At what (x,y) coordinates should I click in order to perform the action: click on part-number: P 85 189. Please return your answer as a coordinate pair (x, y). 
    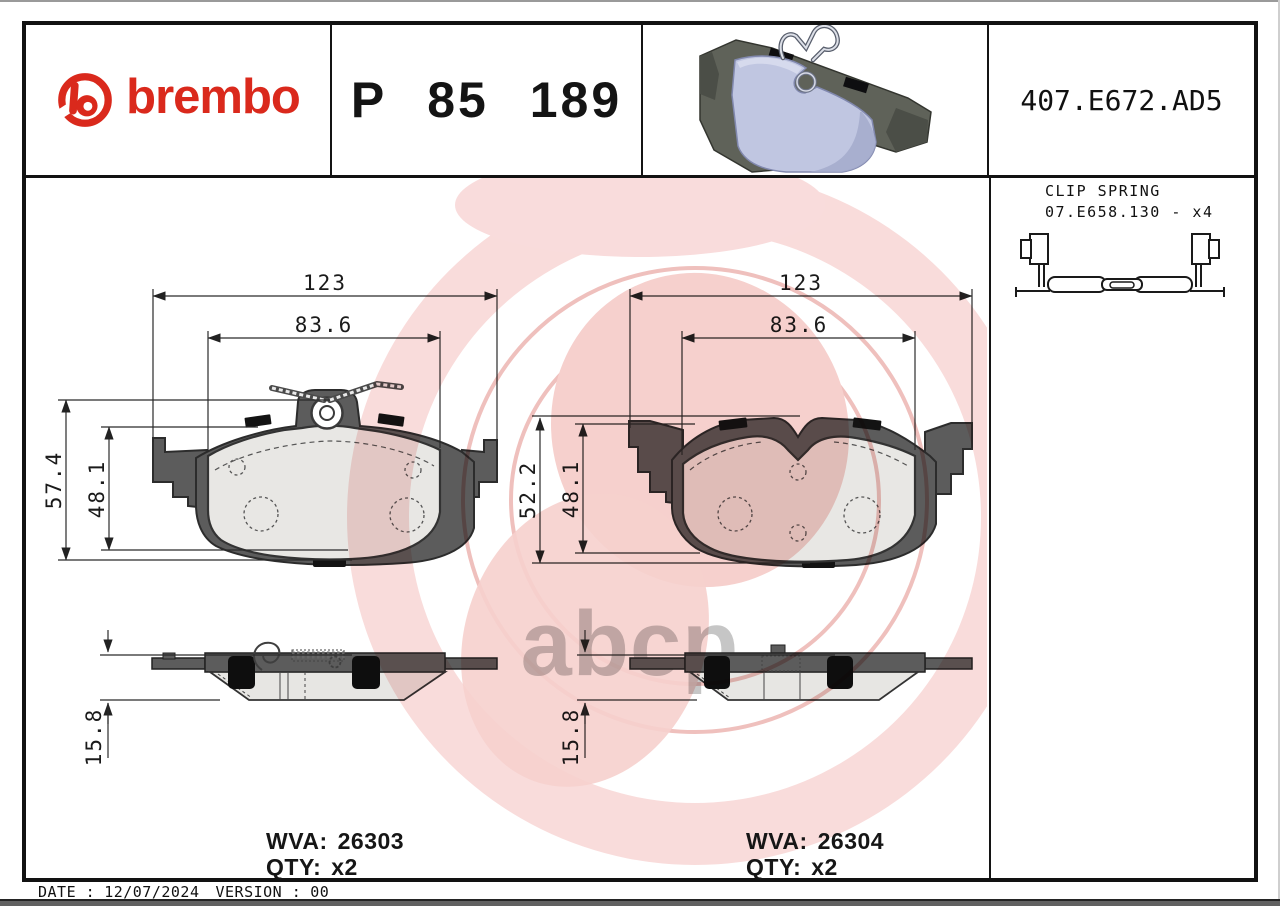
    Looking at the image, I should click on (486, 100).